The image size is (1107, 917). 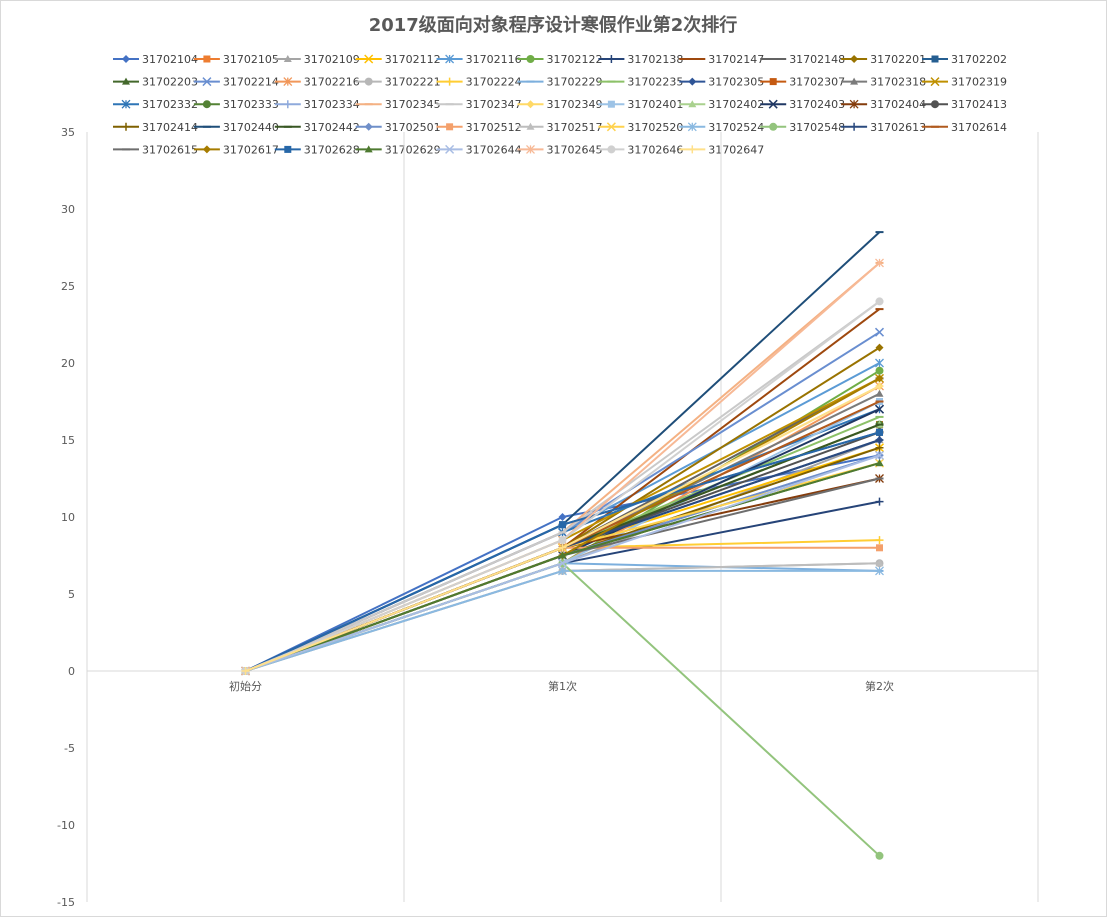 What do you see at coordinates (68, 209) in the screenshot?
I see `y-tick-label: 30` at bounding box center [68, 209].